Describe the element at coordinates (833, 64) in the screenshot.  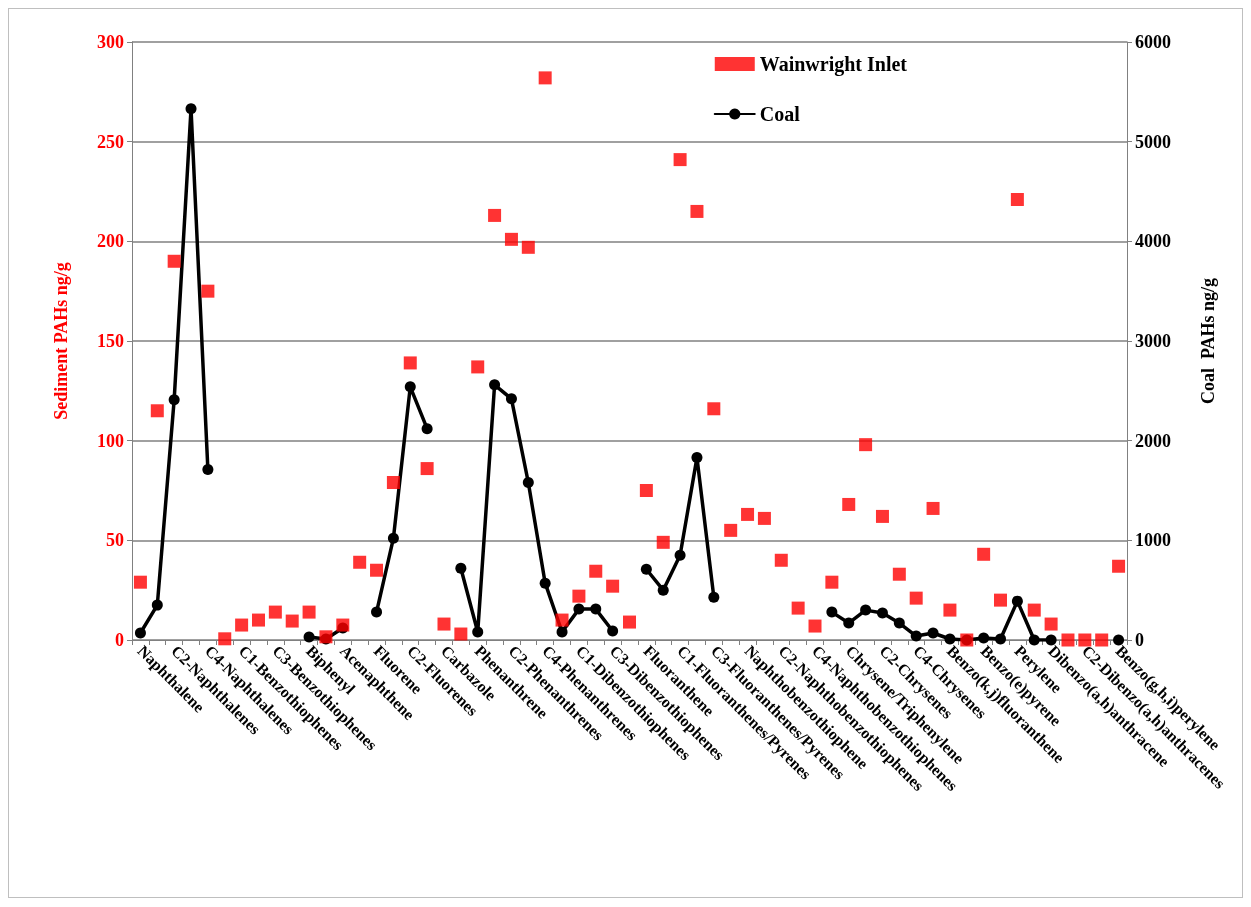
I see `legend-label: Wainwright Inlet` at that location.